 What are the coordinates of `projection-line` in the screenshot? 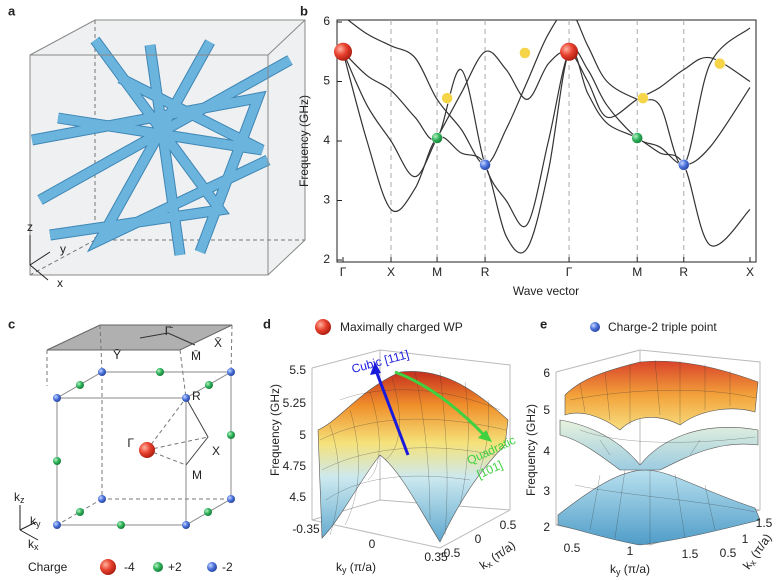 It's located at (139, 361).